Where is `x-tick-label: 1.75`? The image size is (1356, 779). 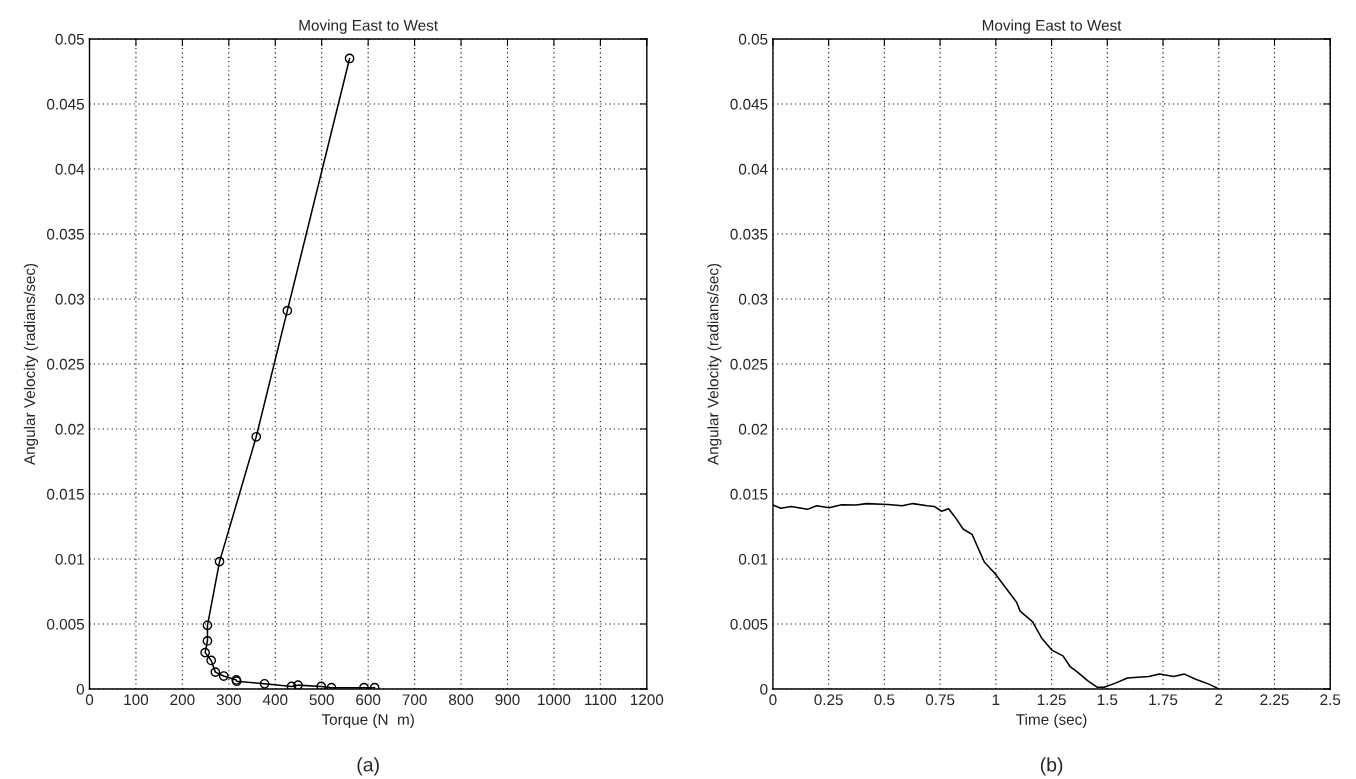
x-tick-label: 1.75 is located at coordinates (1163, 700).